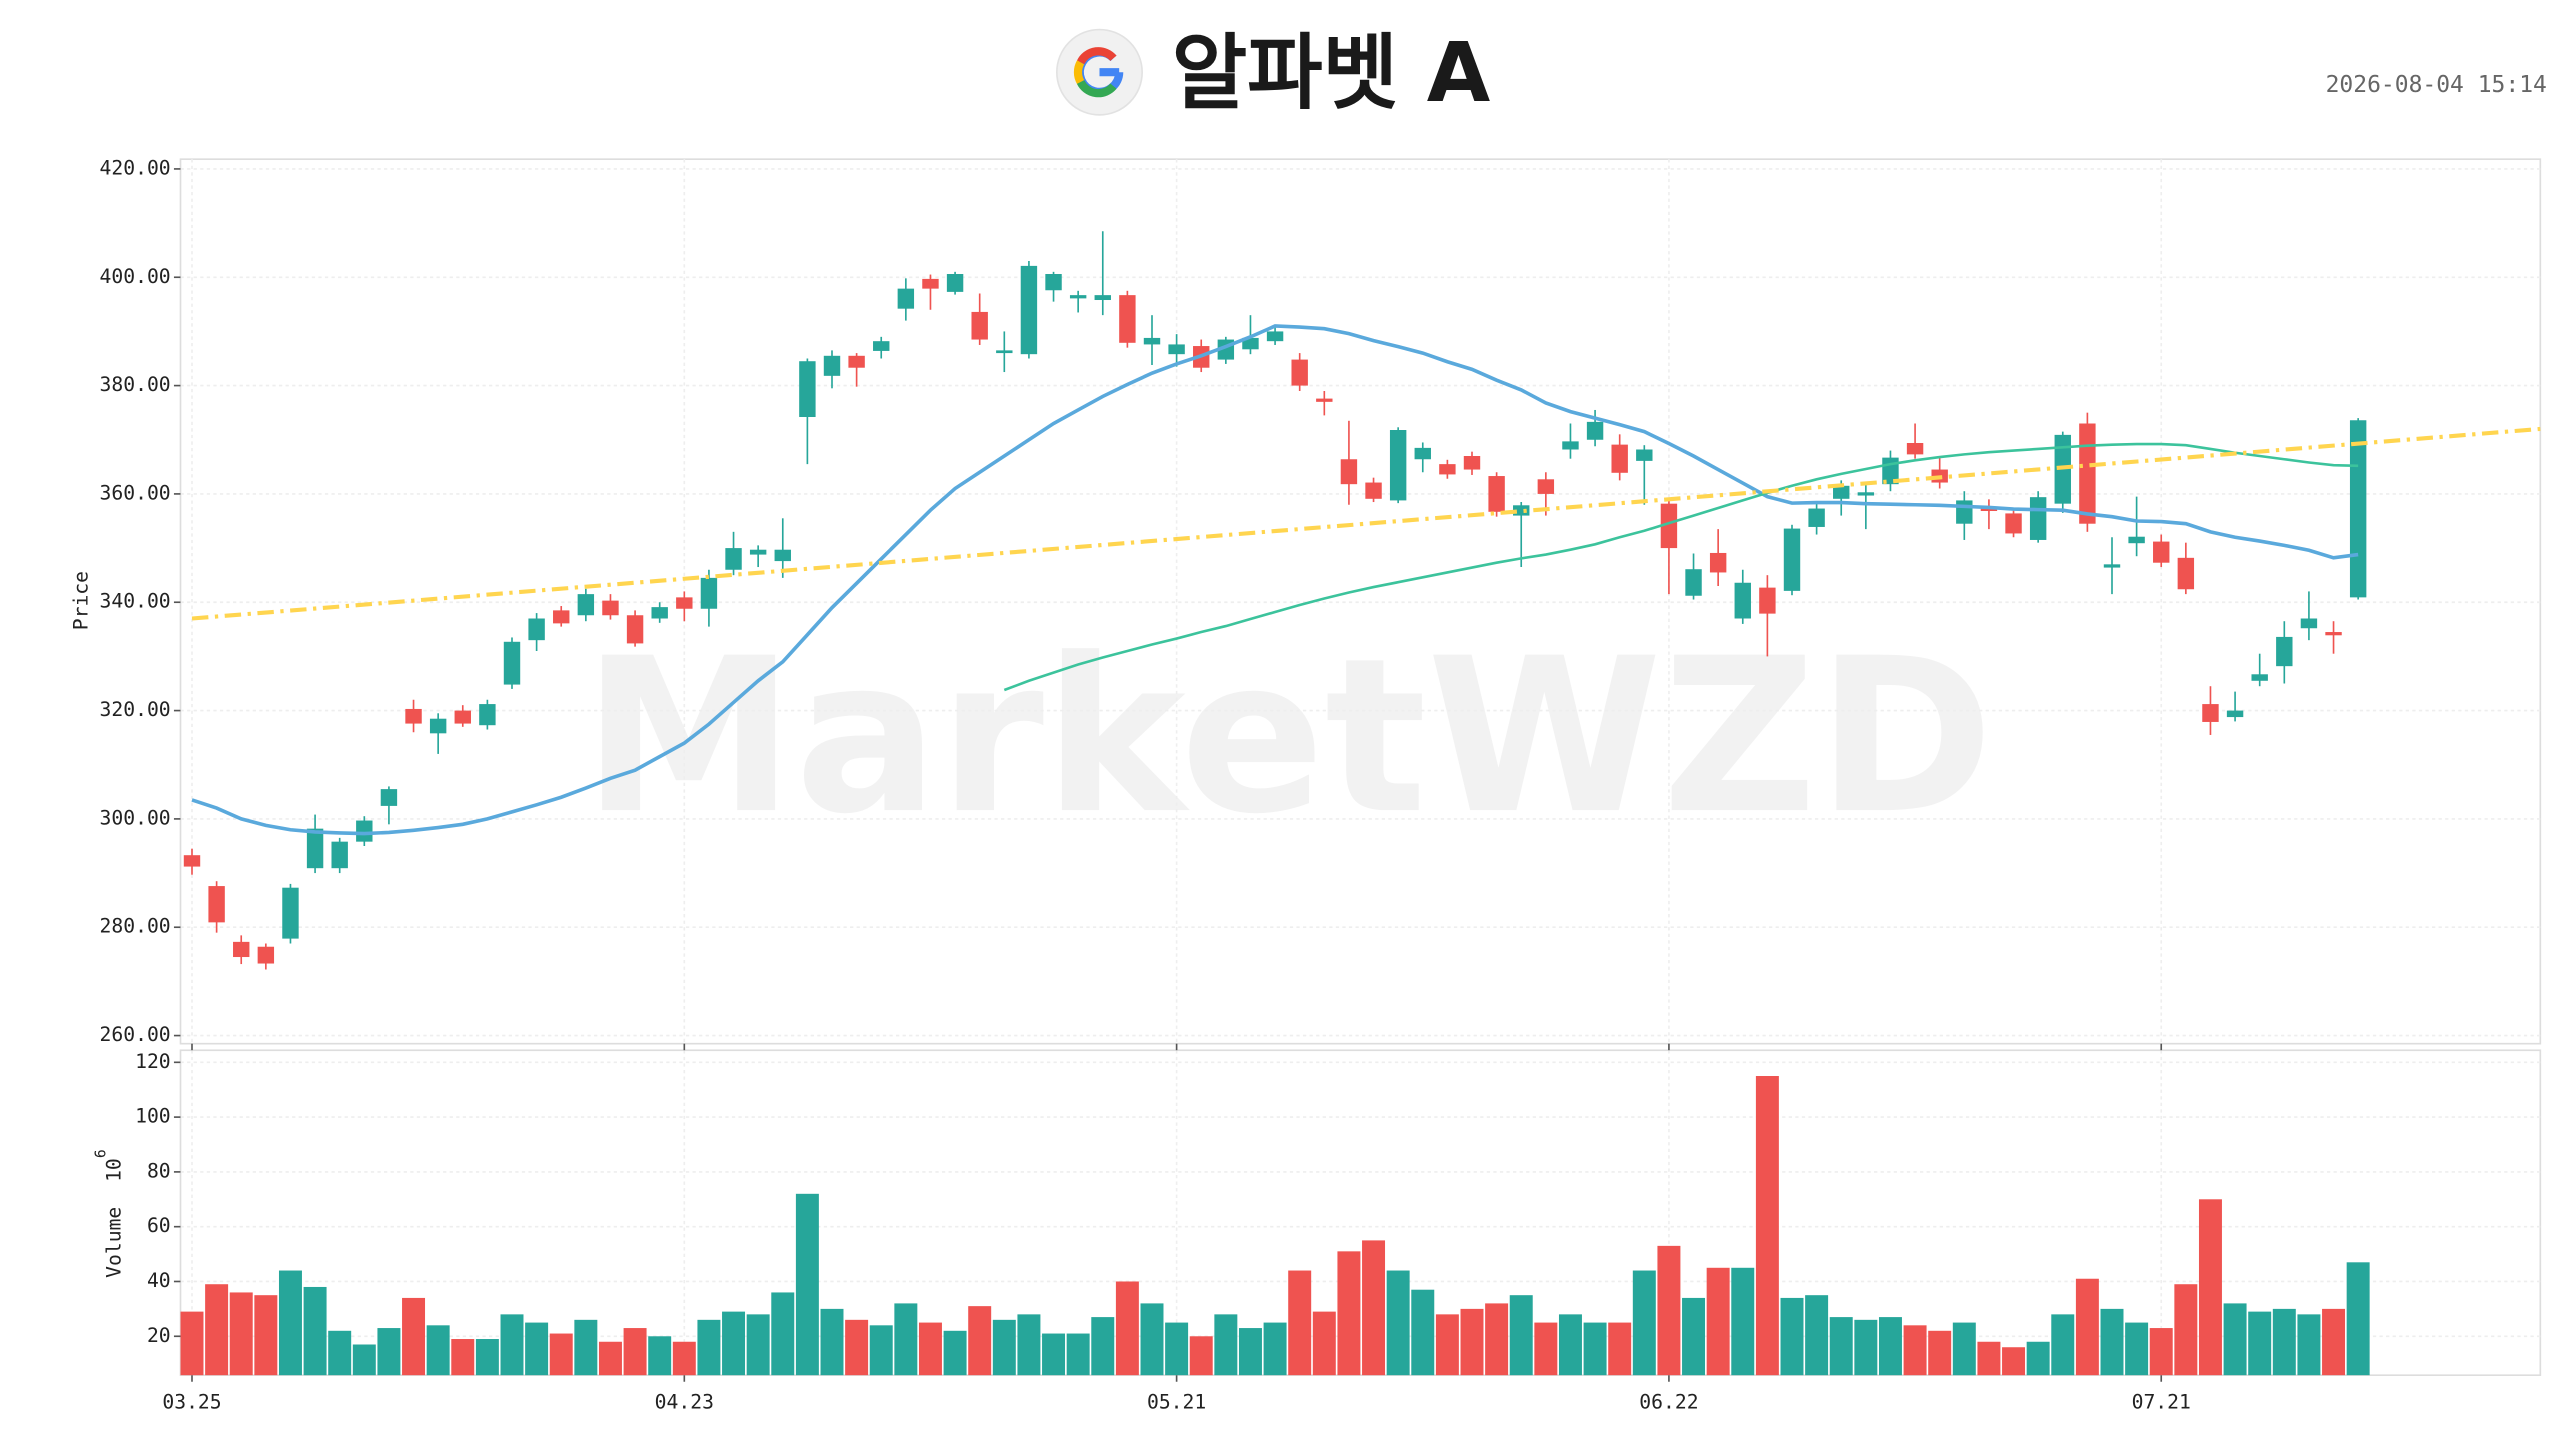 This screenshot has width=2560, height=1440. I want to click on volume-unit-exponent: 6, so click(101, 1153).